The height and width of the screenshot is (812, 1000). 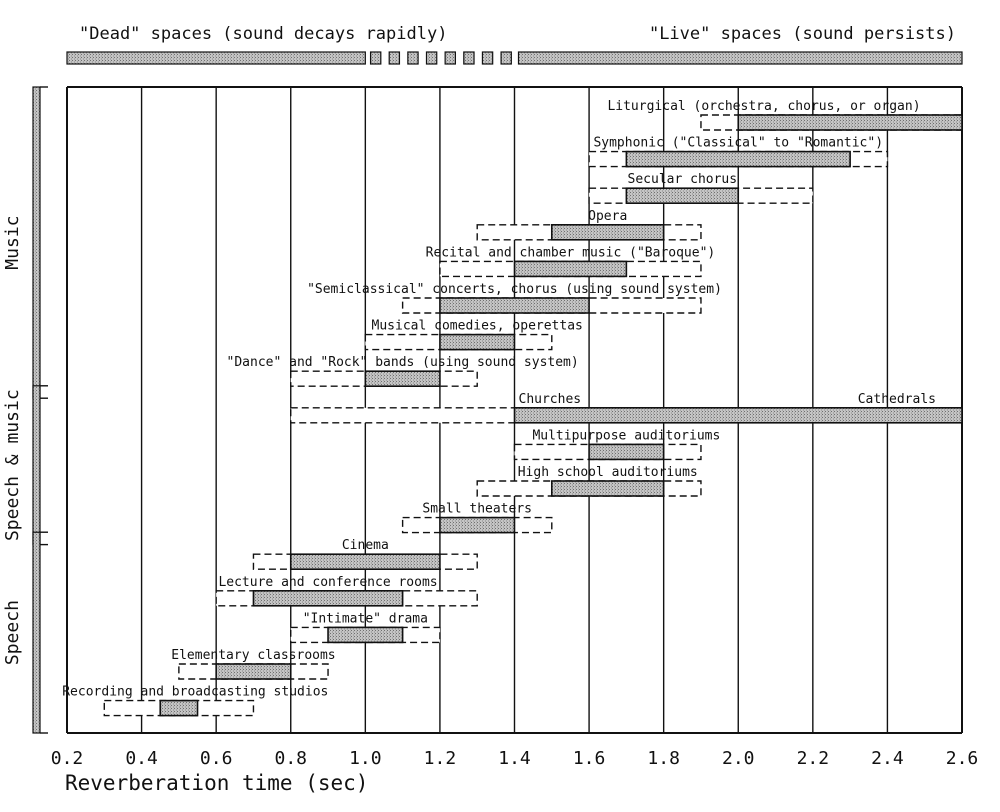 I want to click on x-tick-label: 0.4, so click(x=141, y=758).